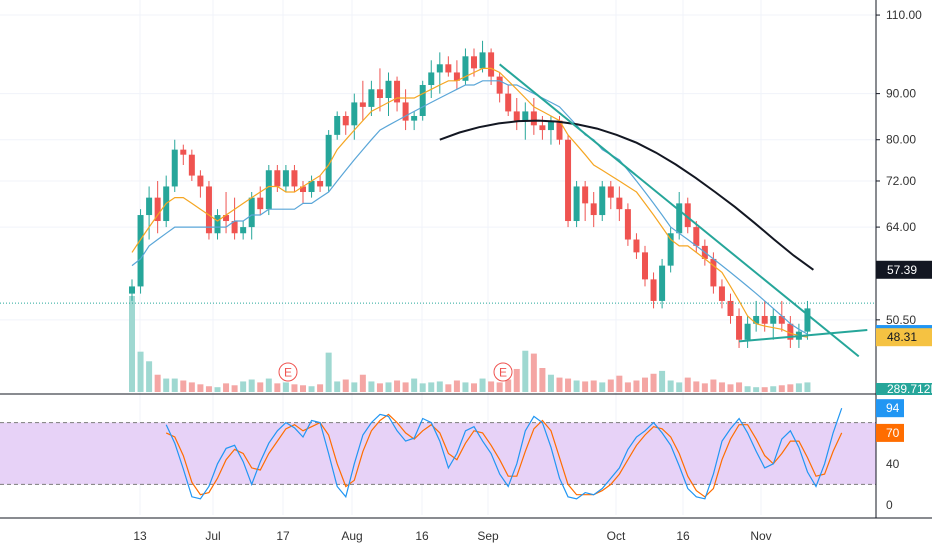 Image resolution: width=932 pixels, height=550 pixels. Describe the element at coordinates (901, 320) in the screenshot. I see `price-tick-label: 50.50` at that location.